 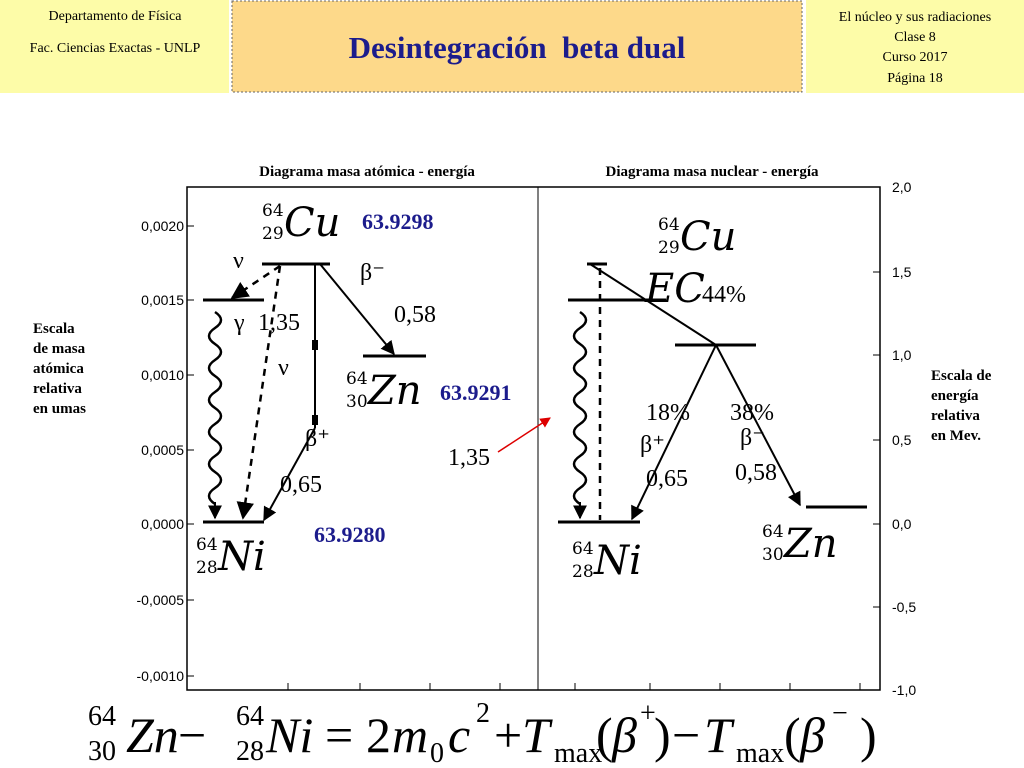 What do you see at coordinates (357, 309) in the screenshot?
I see `arrow-beta-minus` at bounding box center [357, 309].